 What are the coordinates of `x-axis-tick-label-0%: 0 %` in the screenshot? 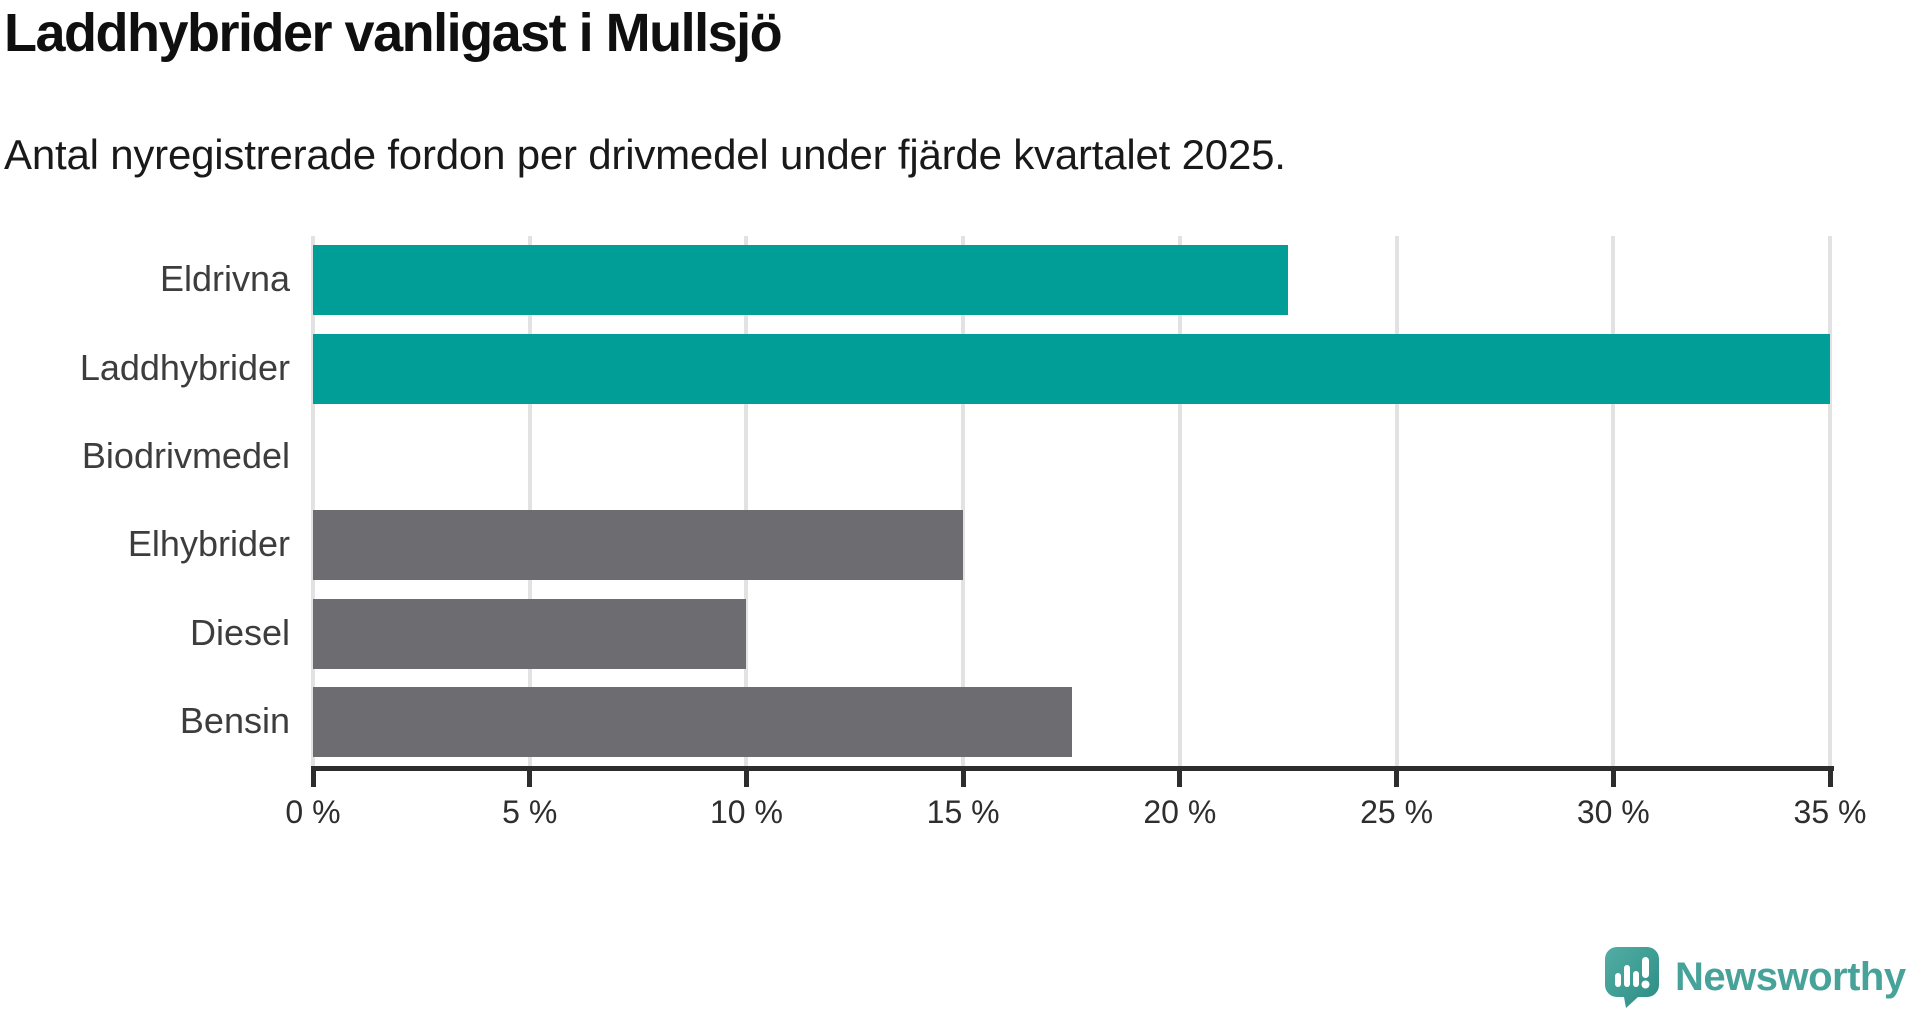 It's located at (313, 812).